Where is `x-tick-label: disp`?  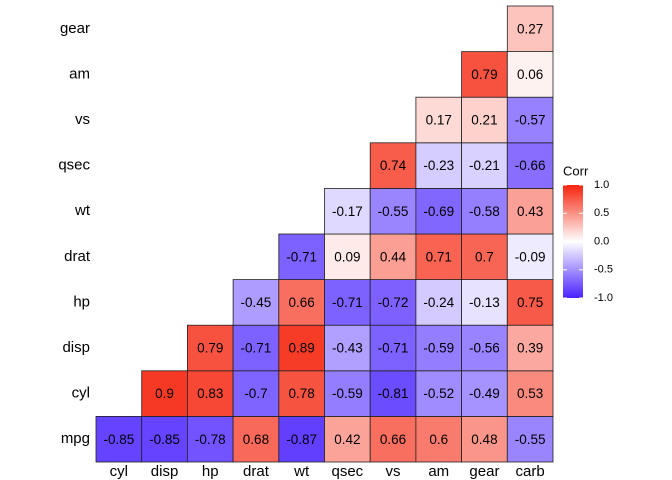
x-tick-label: disp is located at coordinates (165, 471).